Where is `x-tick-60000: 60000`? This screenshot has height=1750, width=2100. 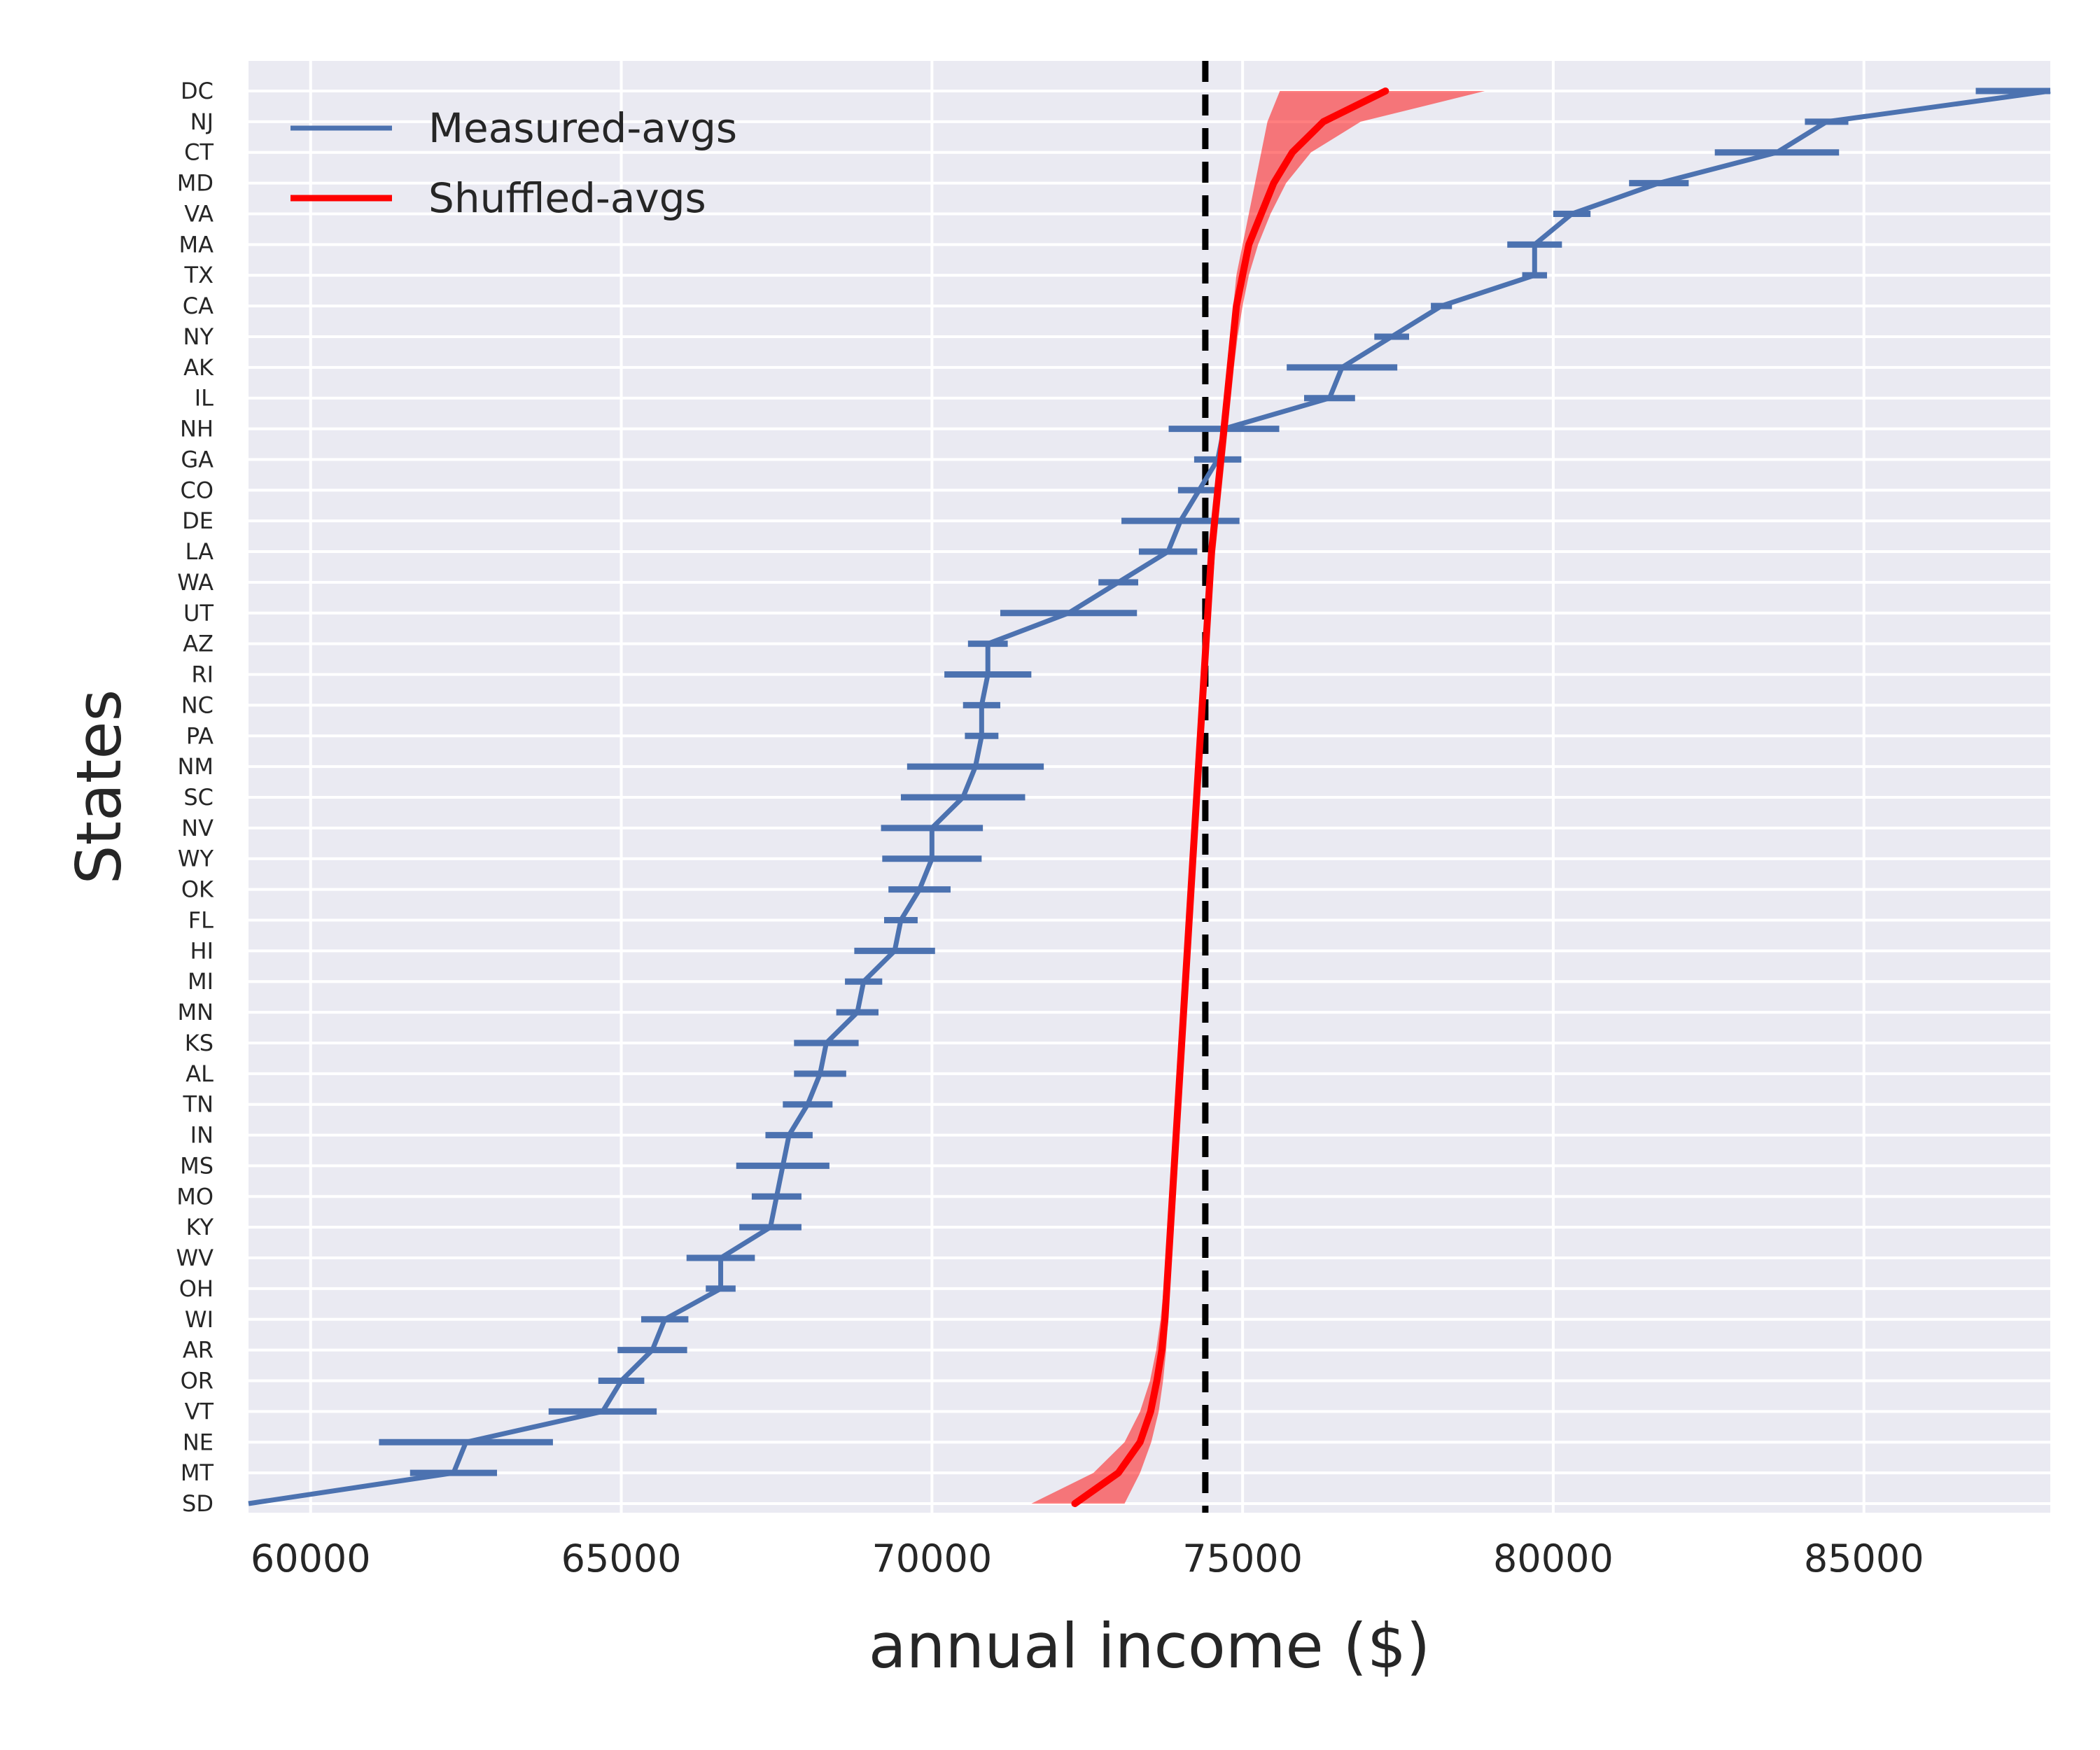 x-tick-60000: 60000 is located at coordinates (311, 1558).